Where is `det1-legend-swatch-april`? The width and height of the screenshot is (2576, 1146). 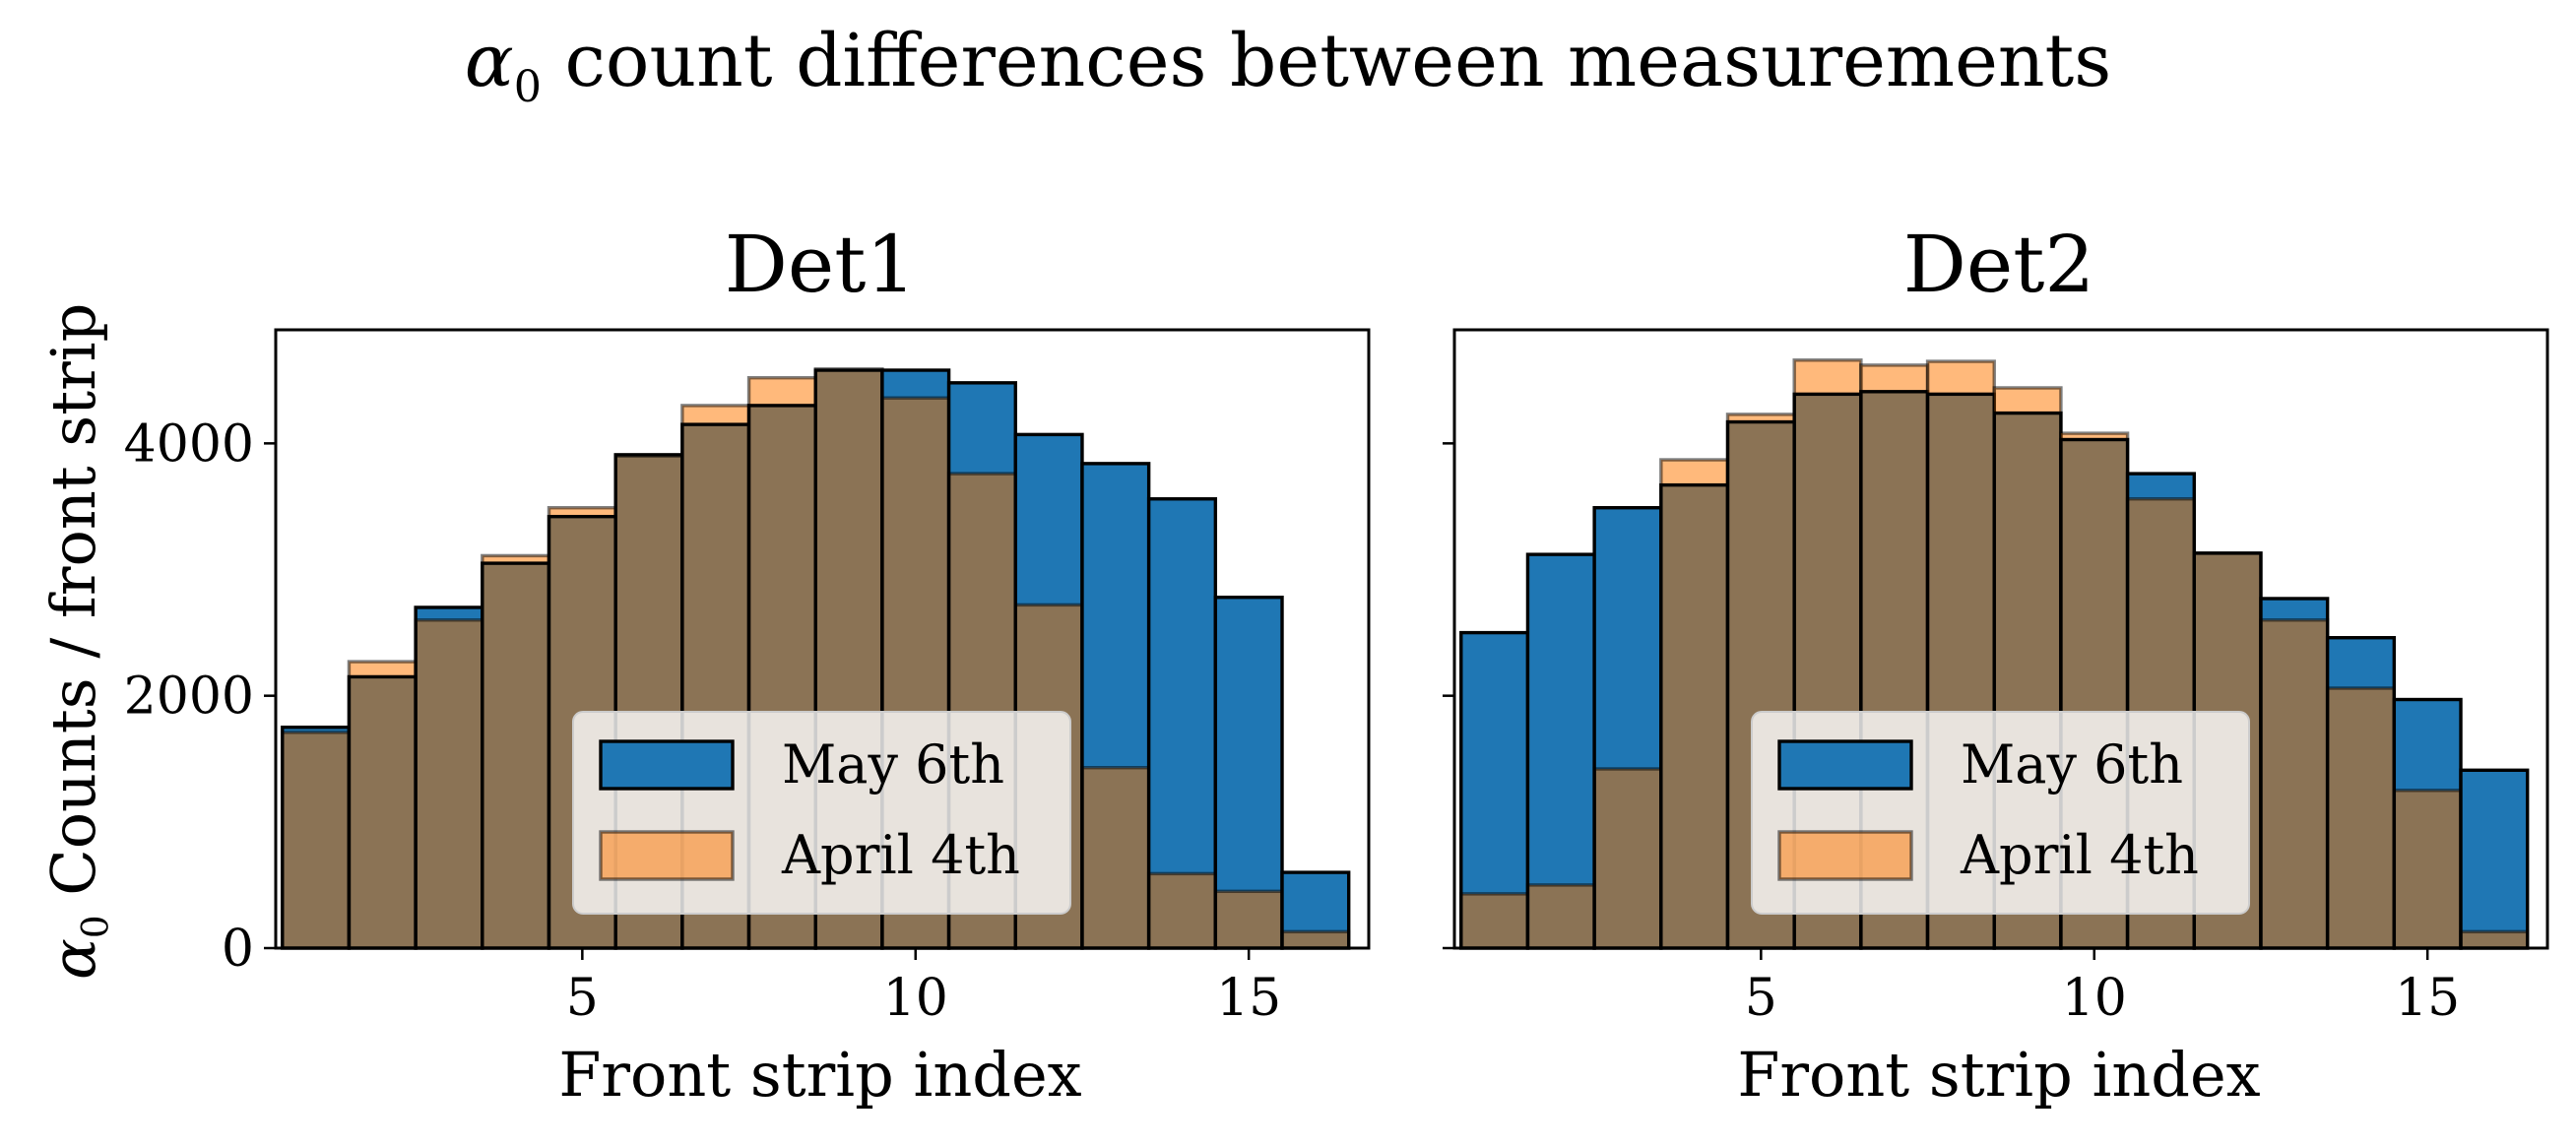 det1-legend-swatch-april is located at coordinates (667, 856).